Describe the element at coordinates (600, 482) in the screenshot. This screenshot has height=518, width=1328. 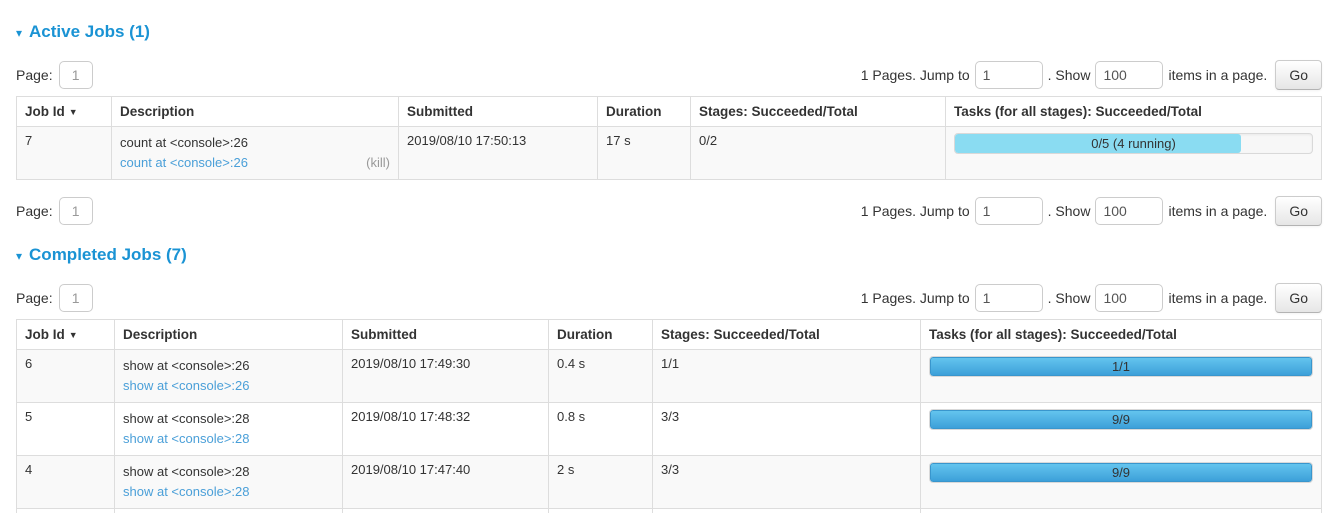
I see `duration-cell: 2 s` at that location.